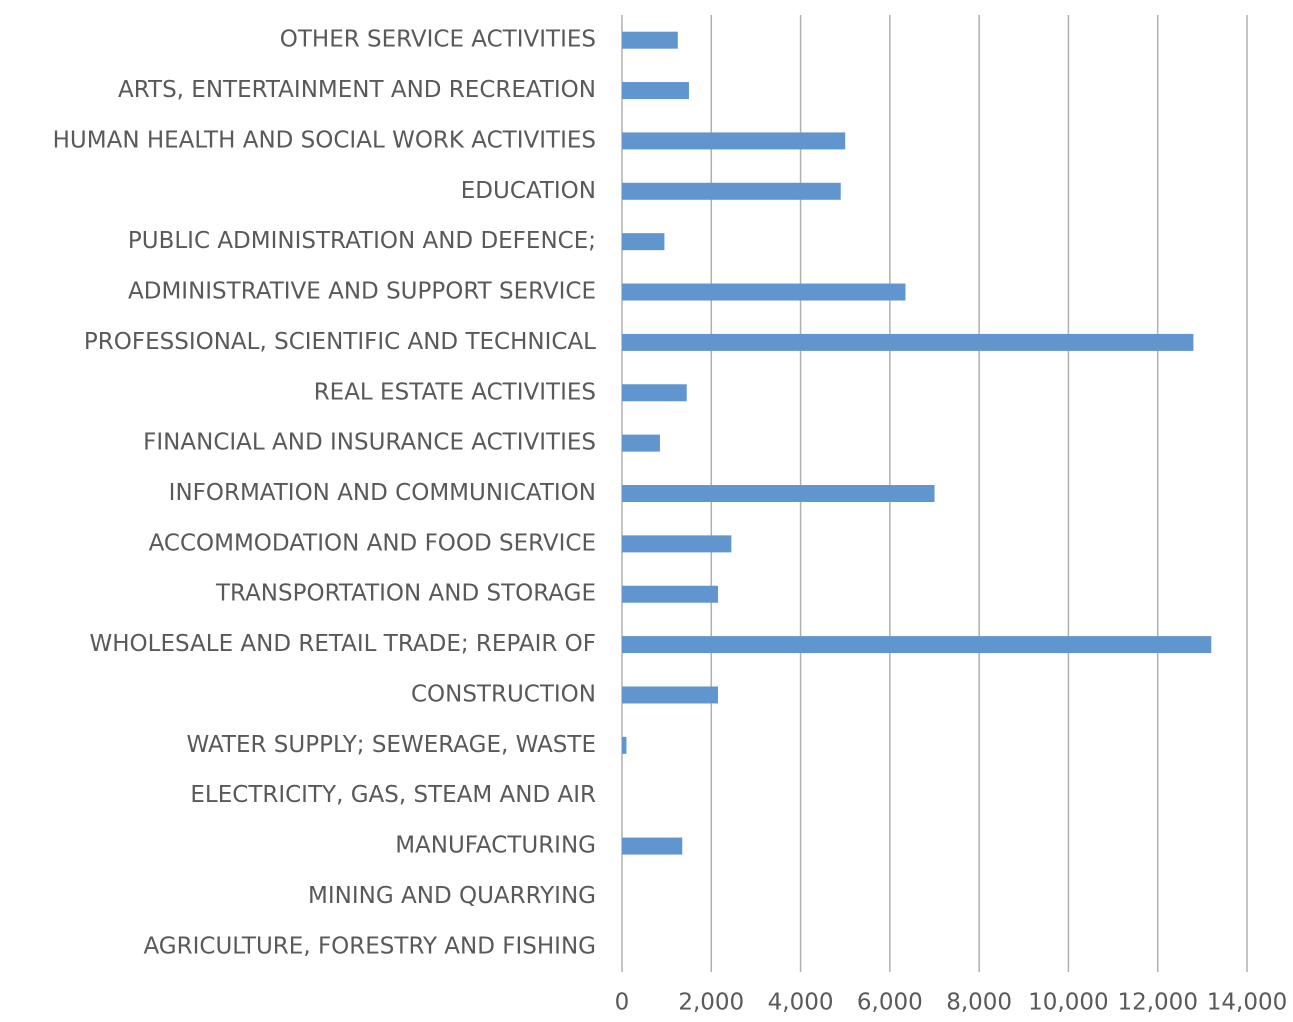 The image size is (1293, 1022). Describe the element at coordinates (503, 694) in the screenshot. I see `y-tick-label: CONSTRUCTION` at that location.